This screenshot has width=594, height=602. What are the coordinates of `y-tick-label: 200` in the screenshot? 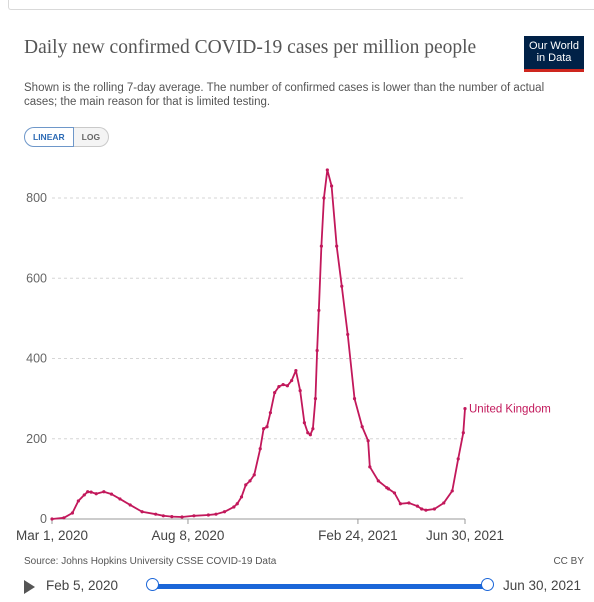 It's located at (36, 439).